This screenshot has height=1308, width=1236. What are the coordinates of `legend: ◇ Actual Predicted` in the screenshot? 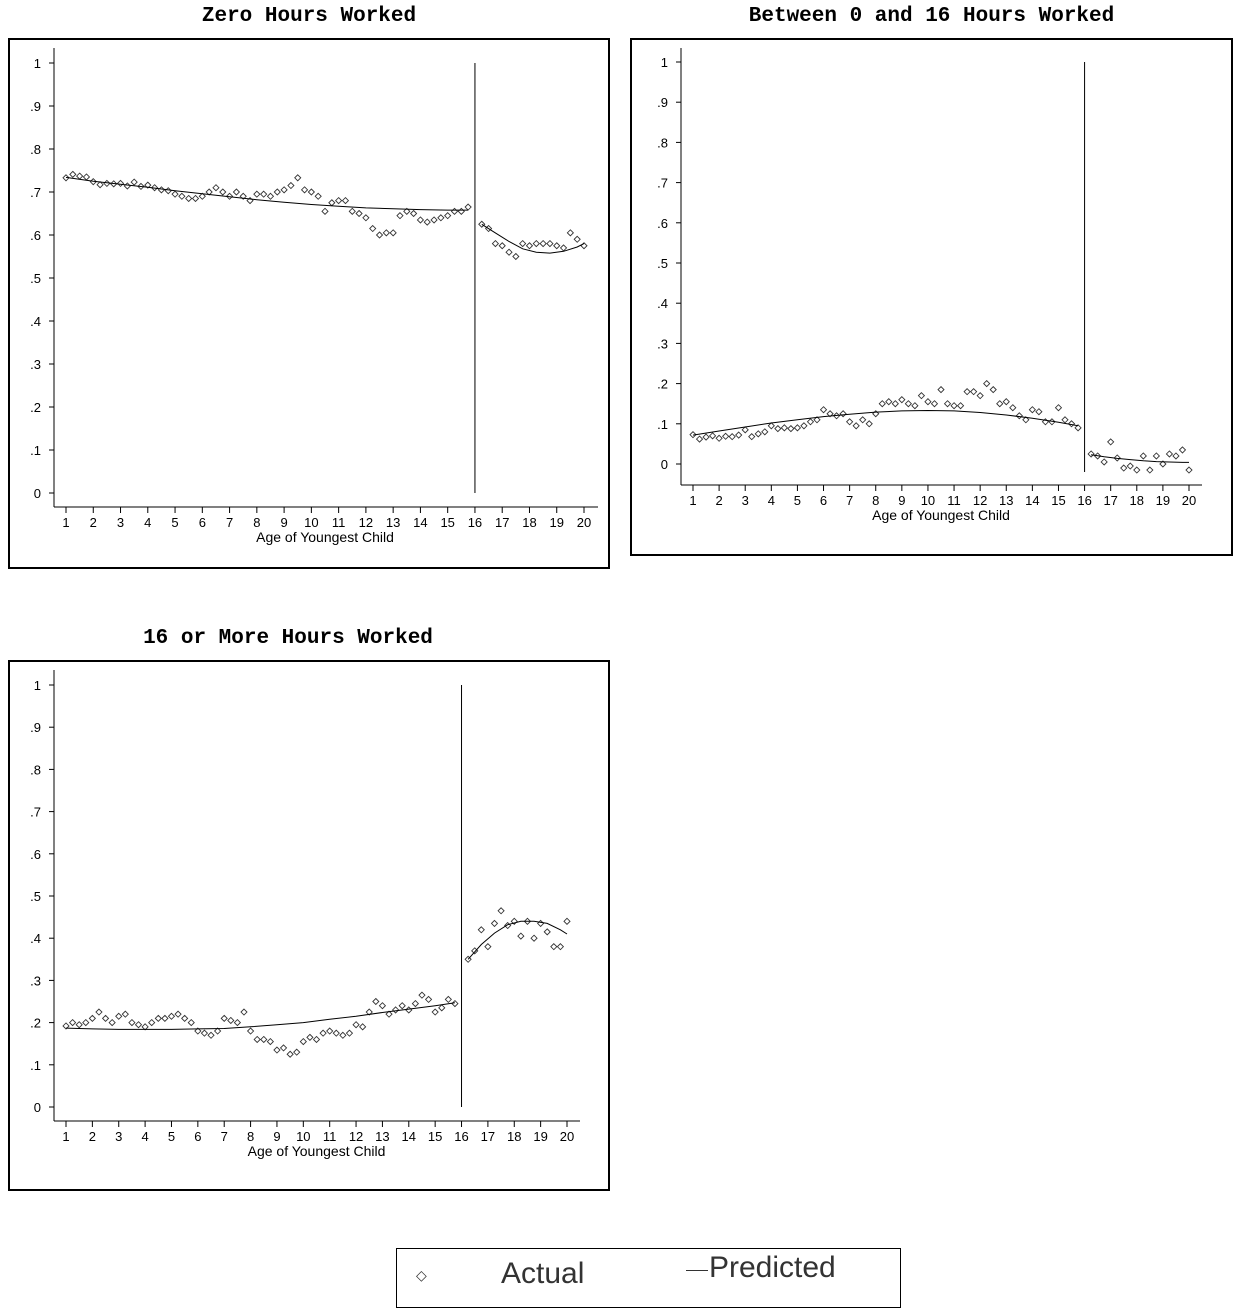 It's located at (648, 1278).